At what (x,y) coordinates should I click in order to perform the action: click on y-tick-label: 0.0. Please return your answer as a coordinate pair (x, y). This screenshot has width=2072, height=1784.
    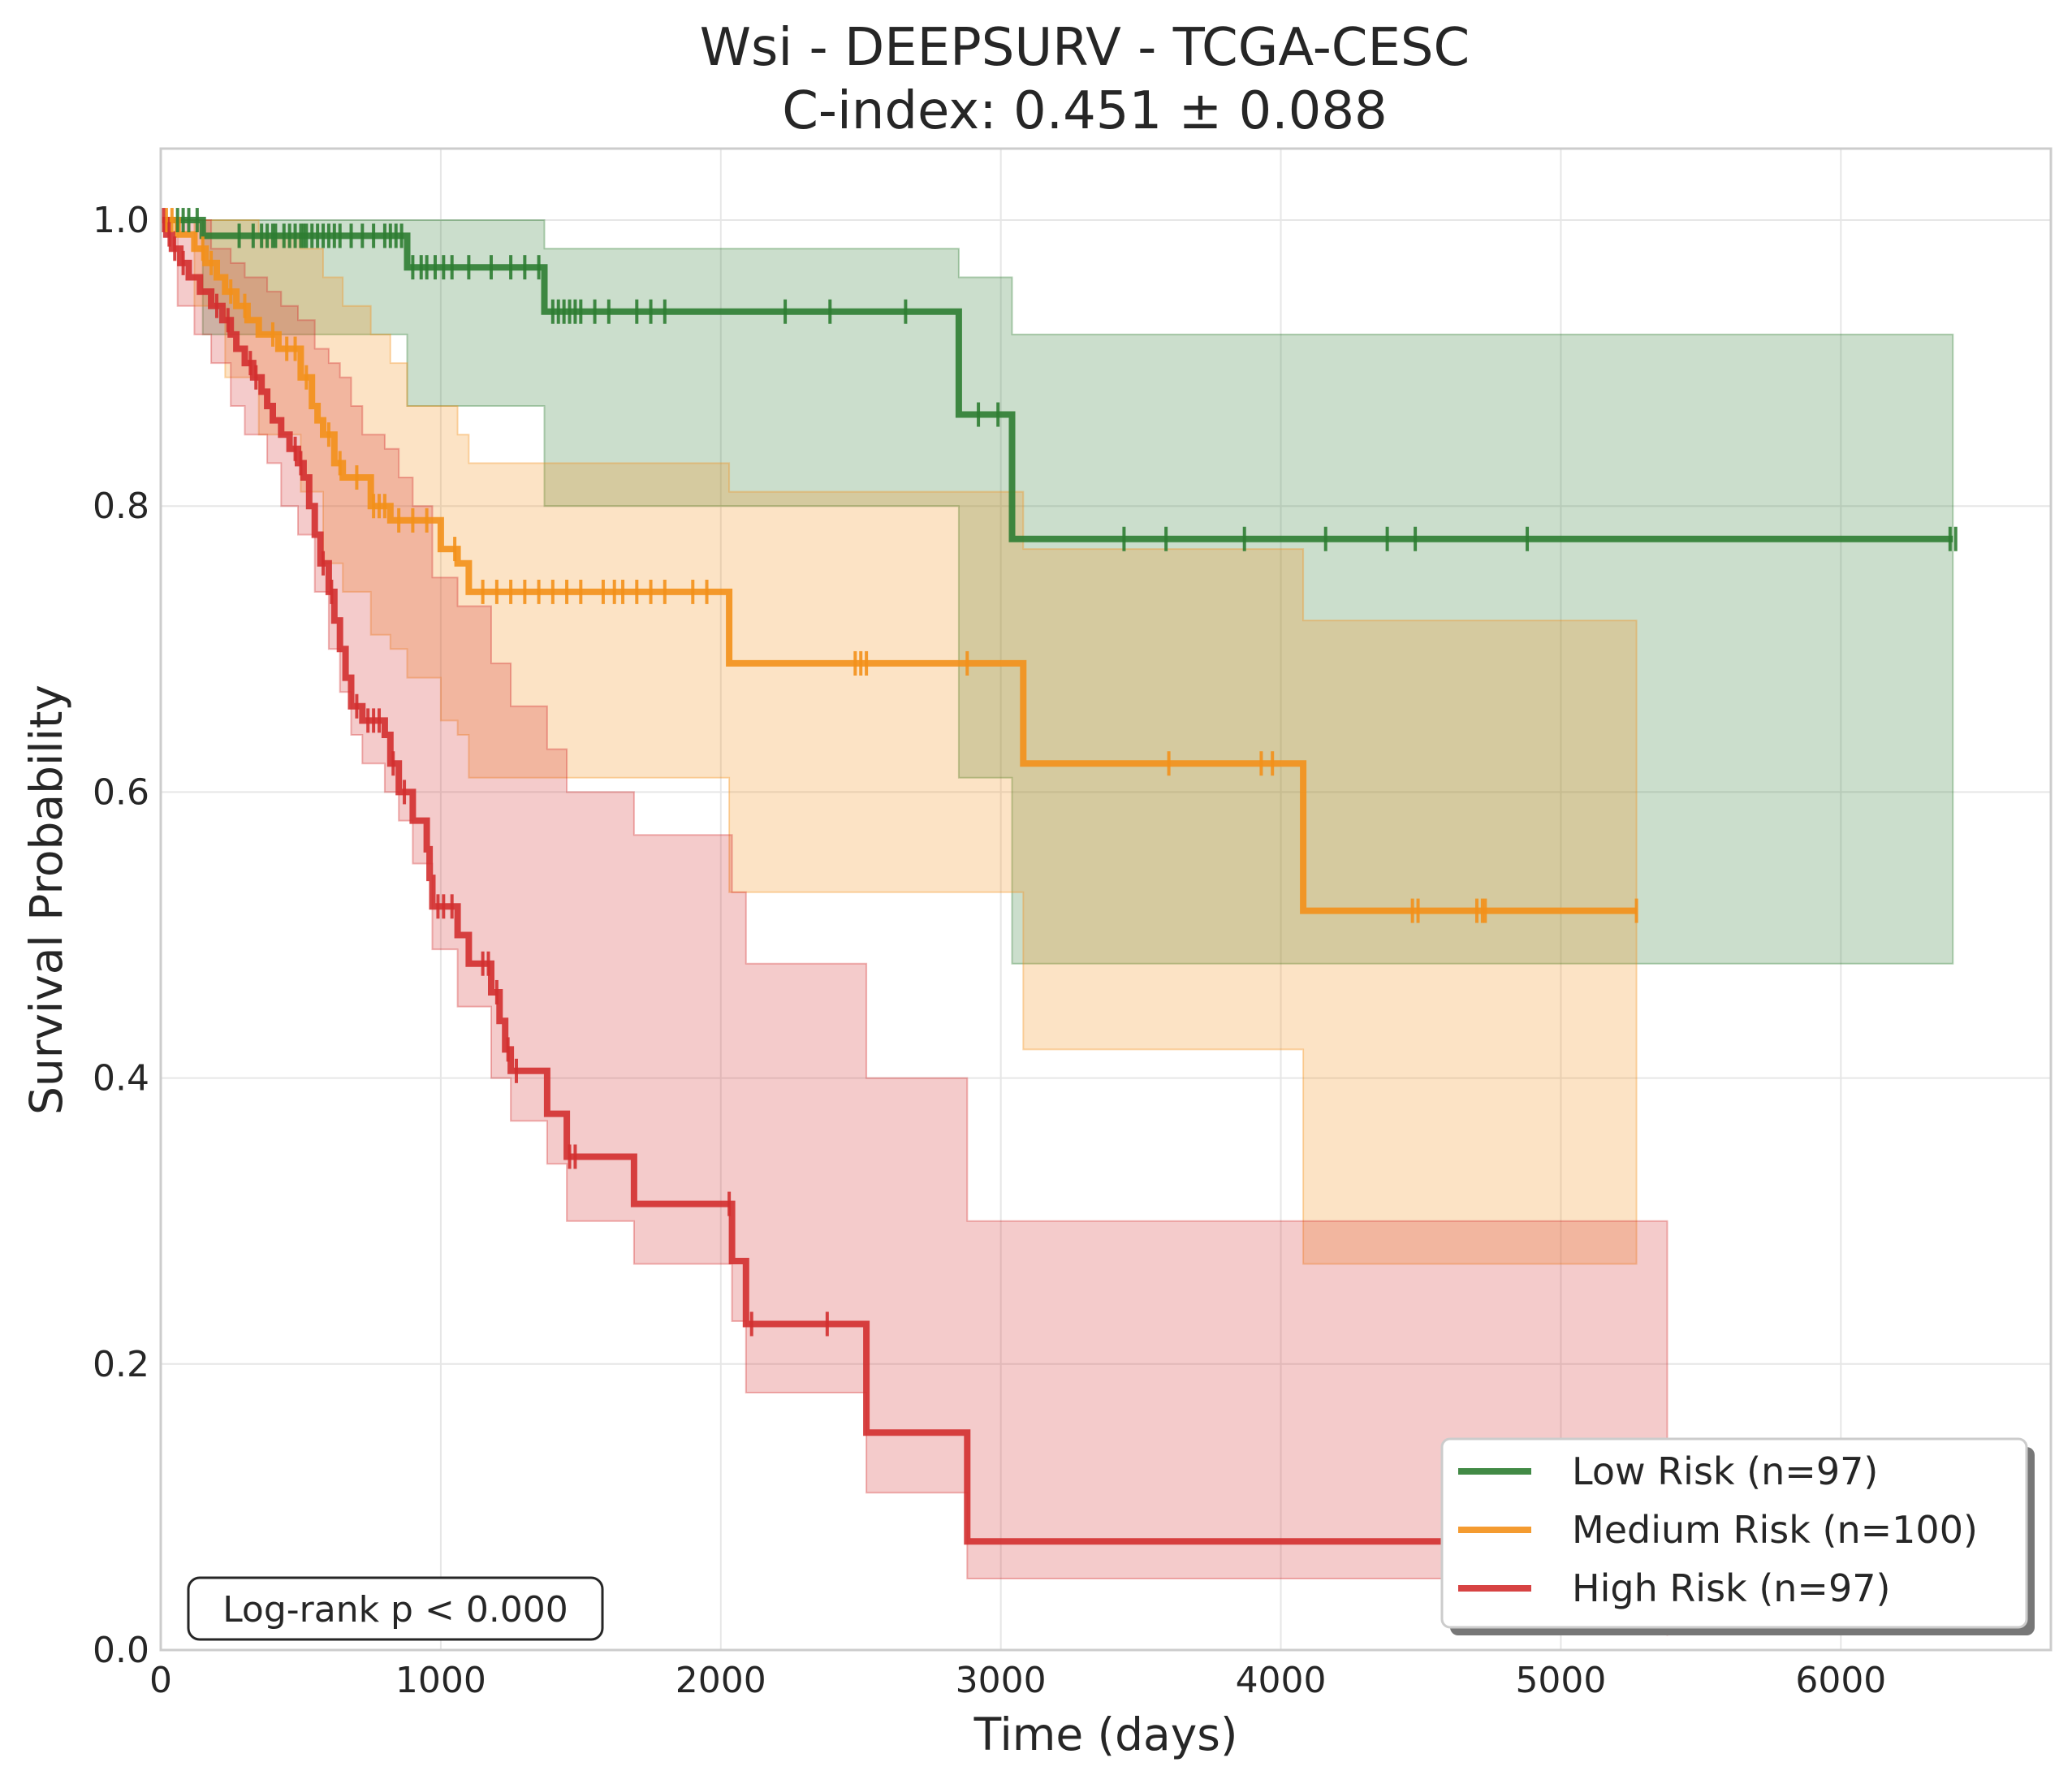
    Looking at the image, I should click on (121, 1650).